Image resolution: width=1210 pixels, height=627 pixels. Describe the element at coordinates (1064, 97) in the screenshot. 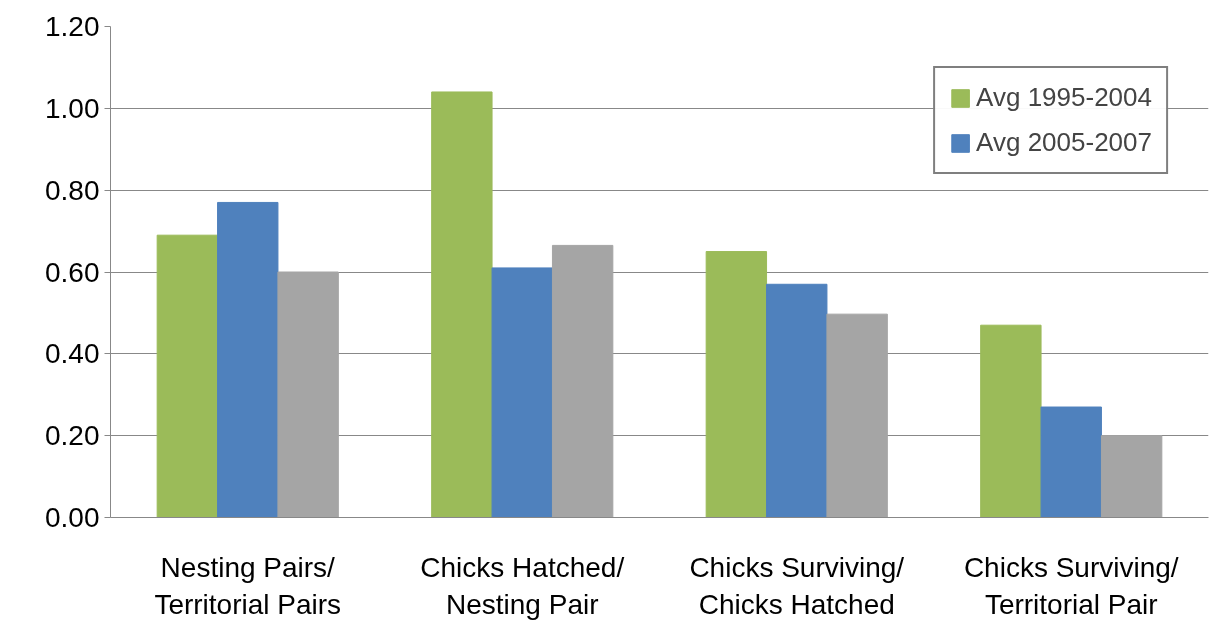

I see `legend-label: Avg 1995-2004` at that location.